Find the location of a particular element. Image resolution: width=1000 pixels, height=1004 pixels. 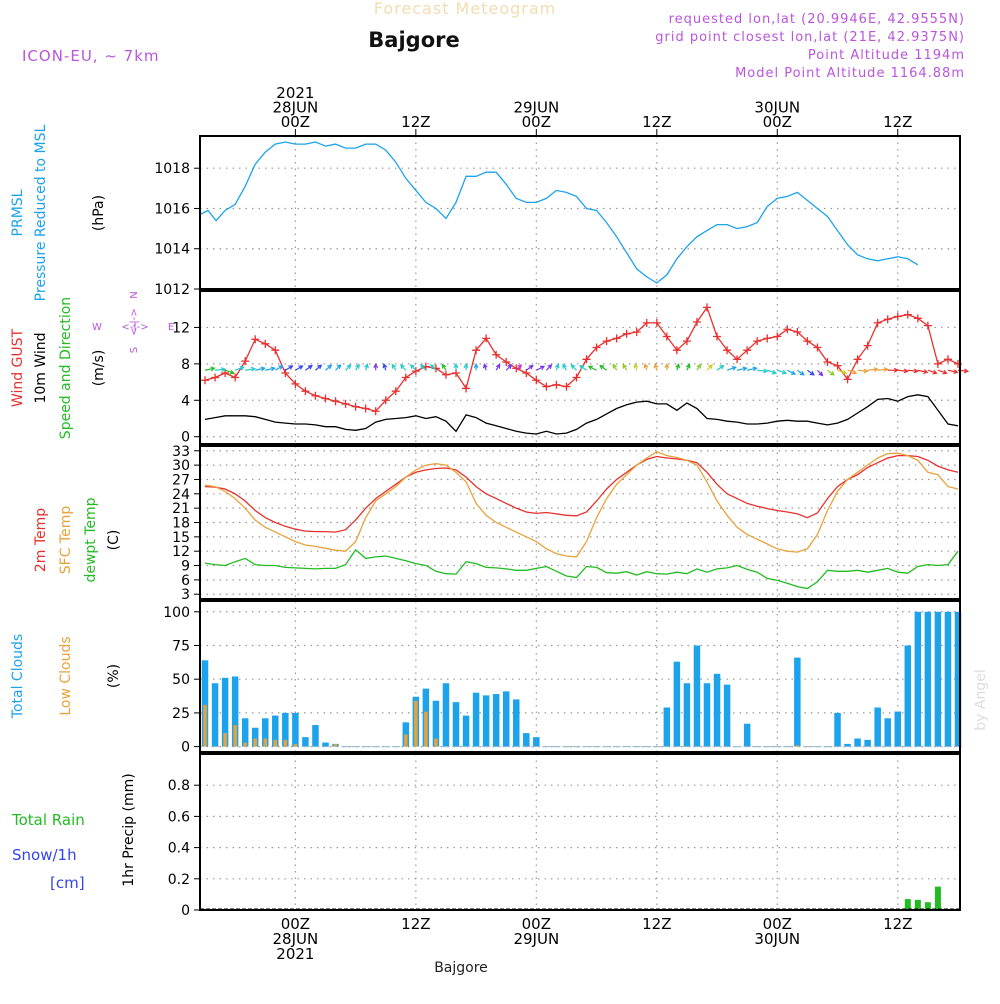

y-tick-label: 27 is located at coordinates (181, 480).